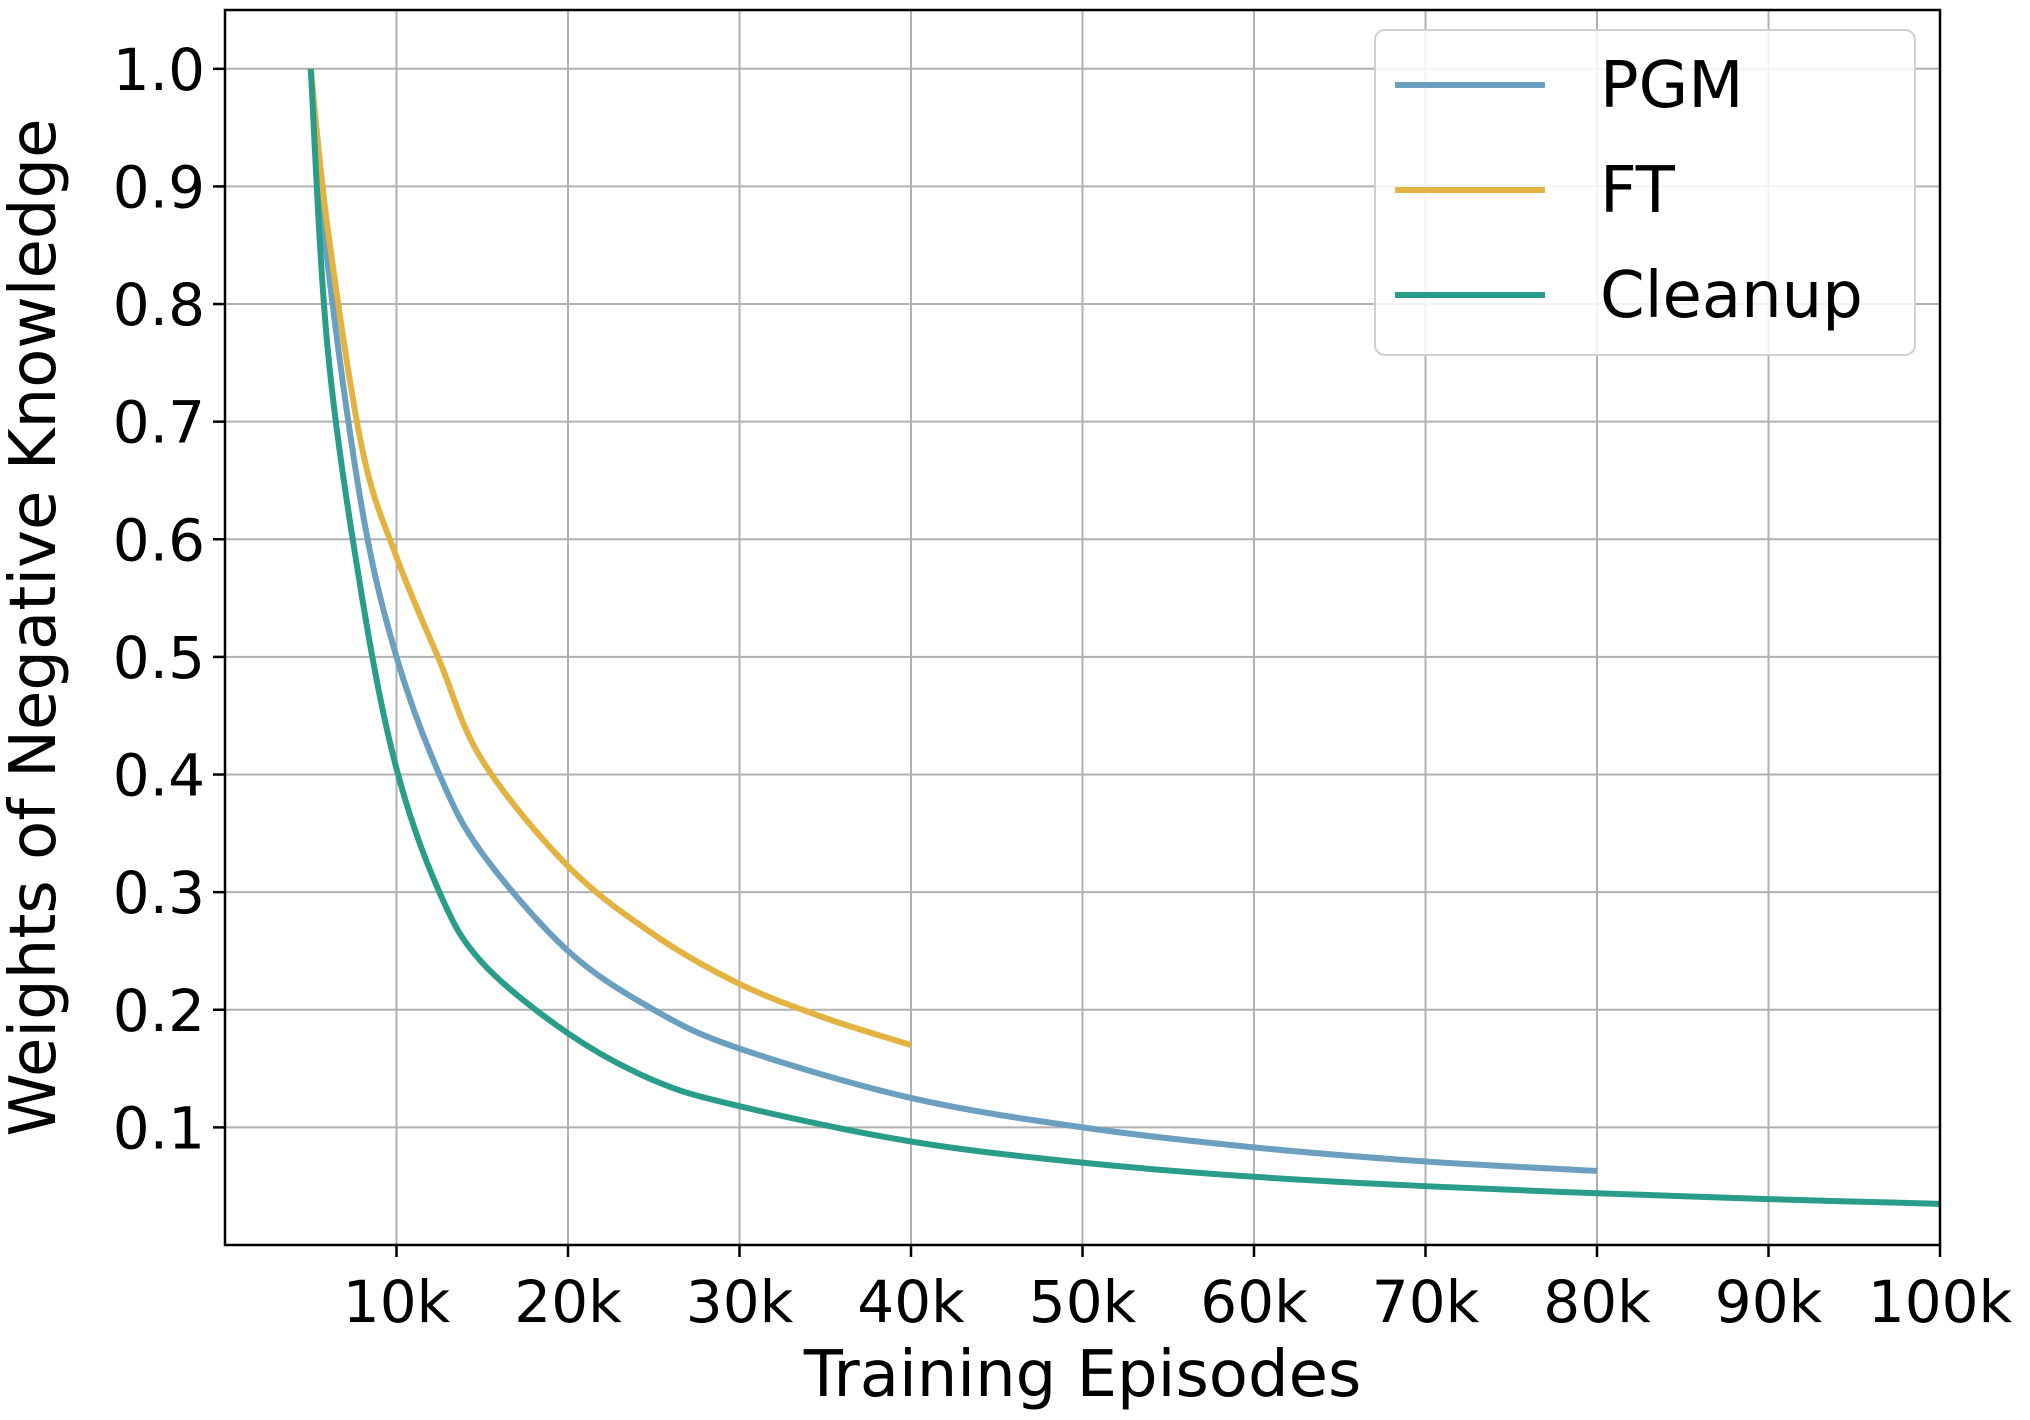 The height and width of the screenshot is (1420, 2030). Describe the element at coordinates (169, 599) in the screenshot. I see `y-axis-ticks: 0.1 0.2 0.3 0.4 0.5 0.6 0.7 0.8 0.9 1.0` at that location.